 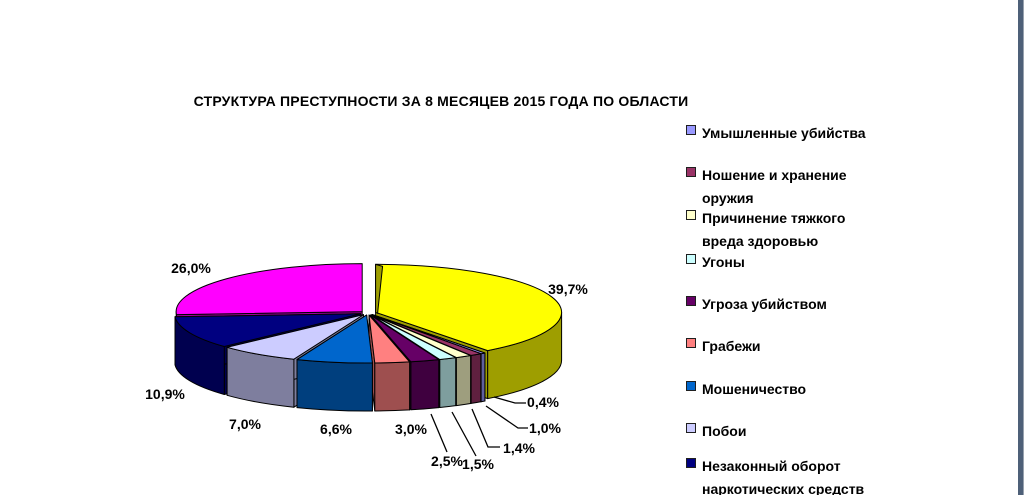 I want to click on legend-label-line: оружия, so click(x=728, y=198).